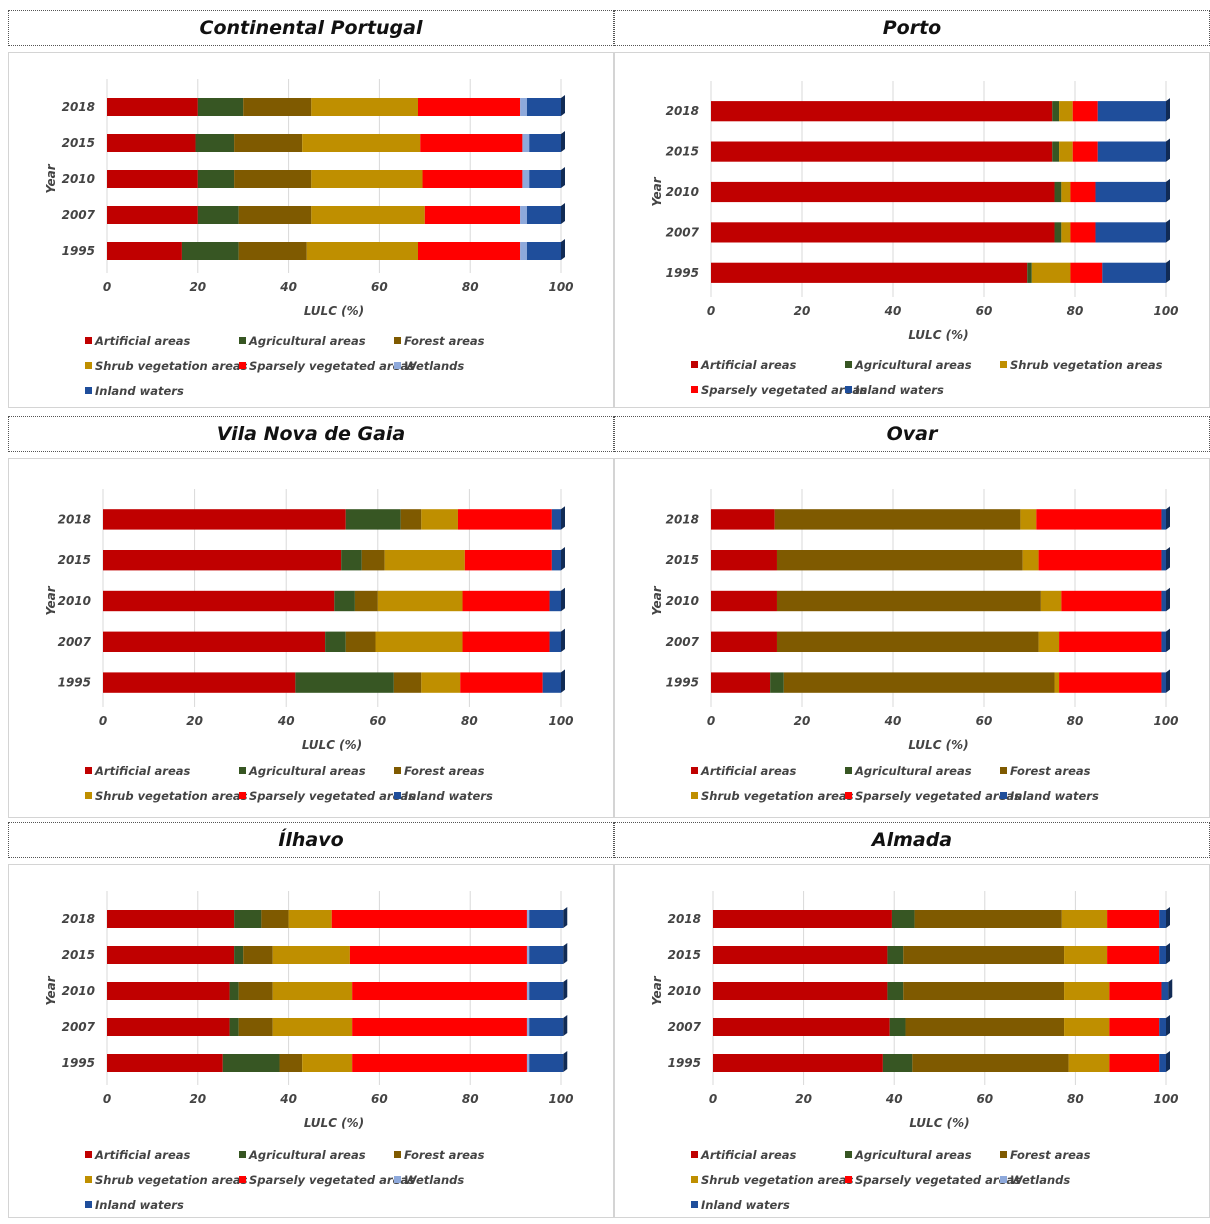  What do you see at coordinates (912, 434) in the screenshot?
I see `chart-title-box: Ovar` at bounding box center [912, 434].